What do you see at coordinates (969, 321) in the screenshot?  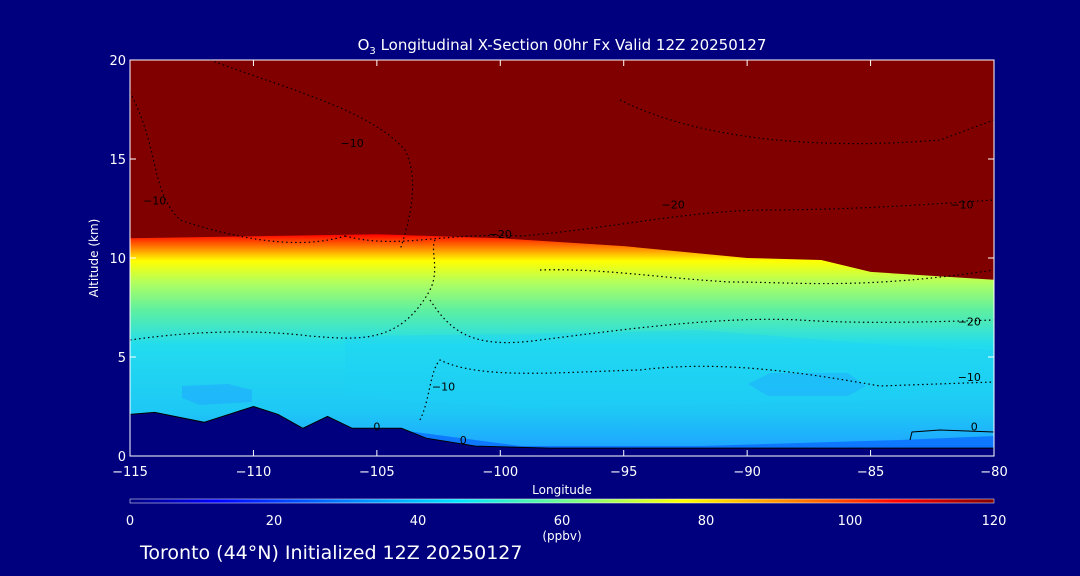 I see `contour-label-5: −20` at bounding box center [969, 321].